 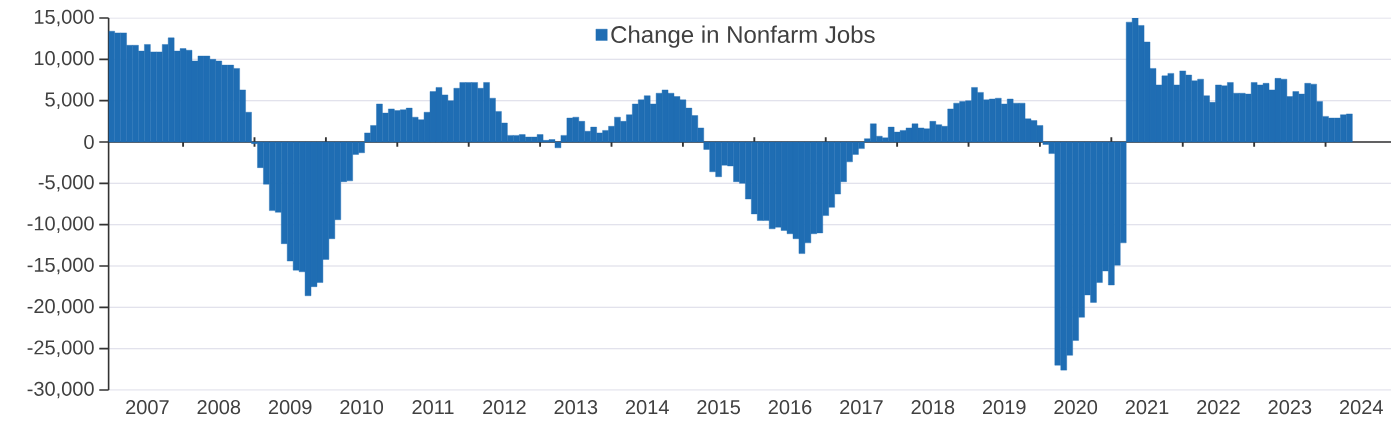 I want to click on y-tick-label: -25,000, so click(x=60, y=348).